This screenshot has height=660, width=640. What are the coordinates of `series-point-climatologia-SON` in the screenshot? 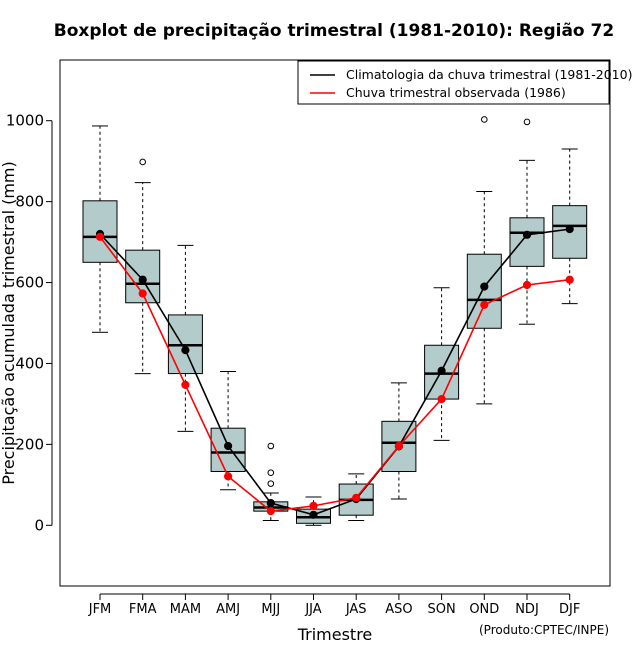 It's located at (441, 370).